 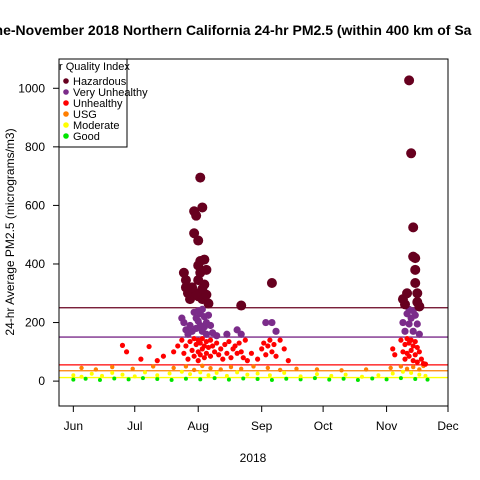 What do you see at coordinates (253, 458) in the screenshot?
I see `x-axis-label: 2018` at bounding box center [253, 458].